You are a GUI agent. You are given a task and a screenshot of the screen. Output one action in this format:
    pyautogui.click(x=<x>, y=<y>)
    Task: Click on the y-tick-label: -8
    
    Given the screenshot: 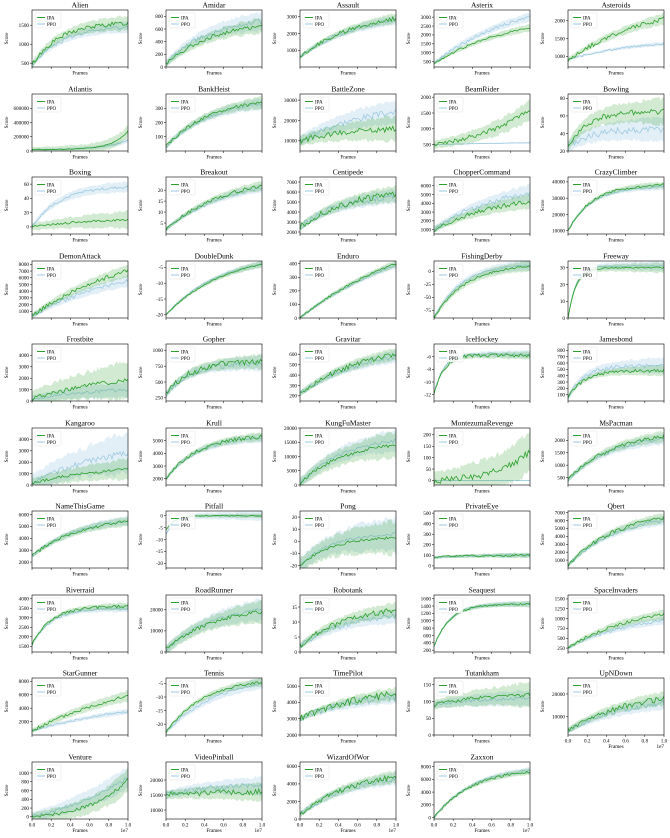 What is the action you would take?
    pyautogui.click(x=429, y=370)
    